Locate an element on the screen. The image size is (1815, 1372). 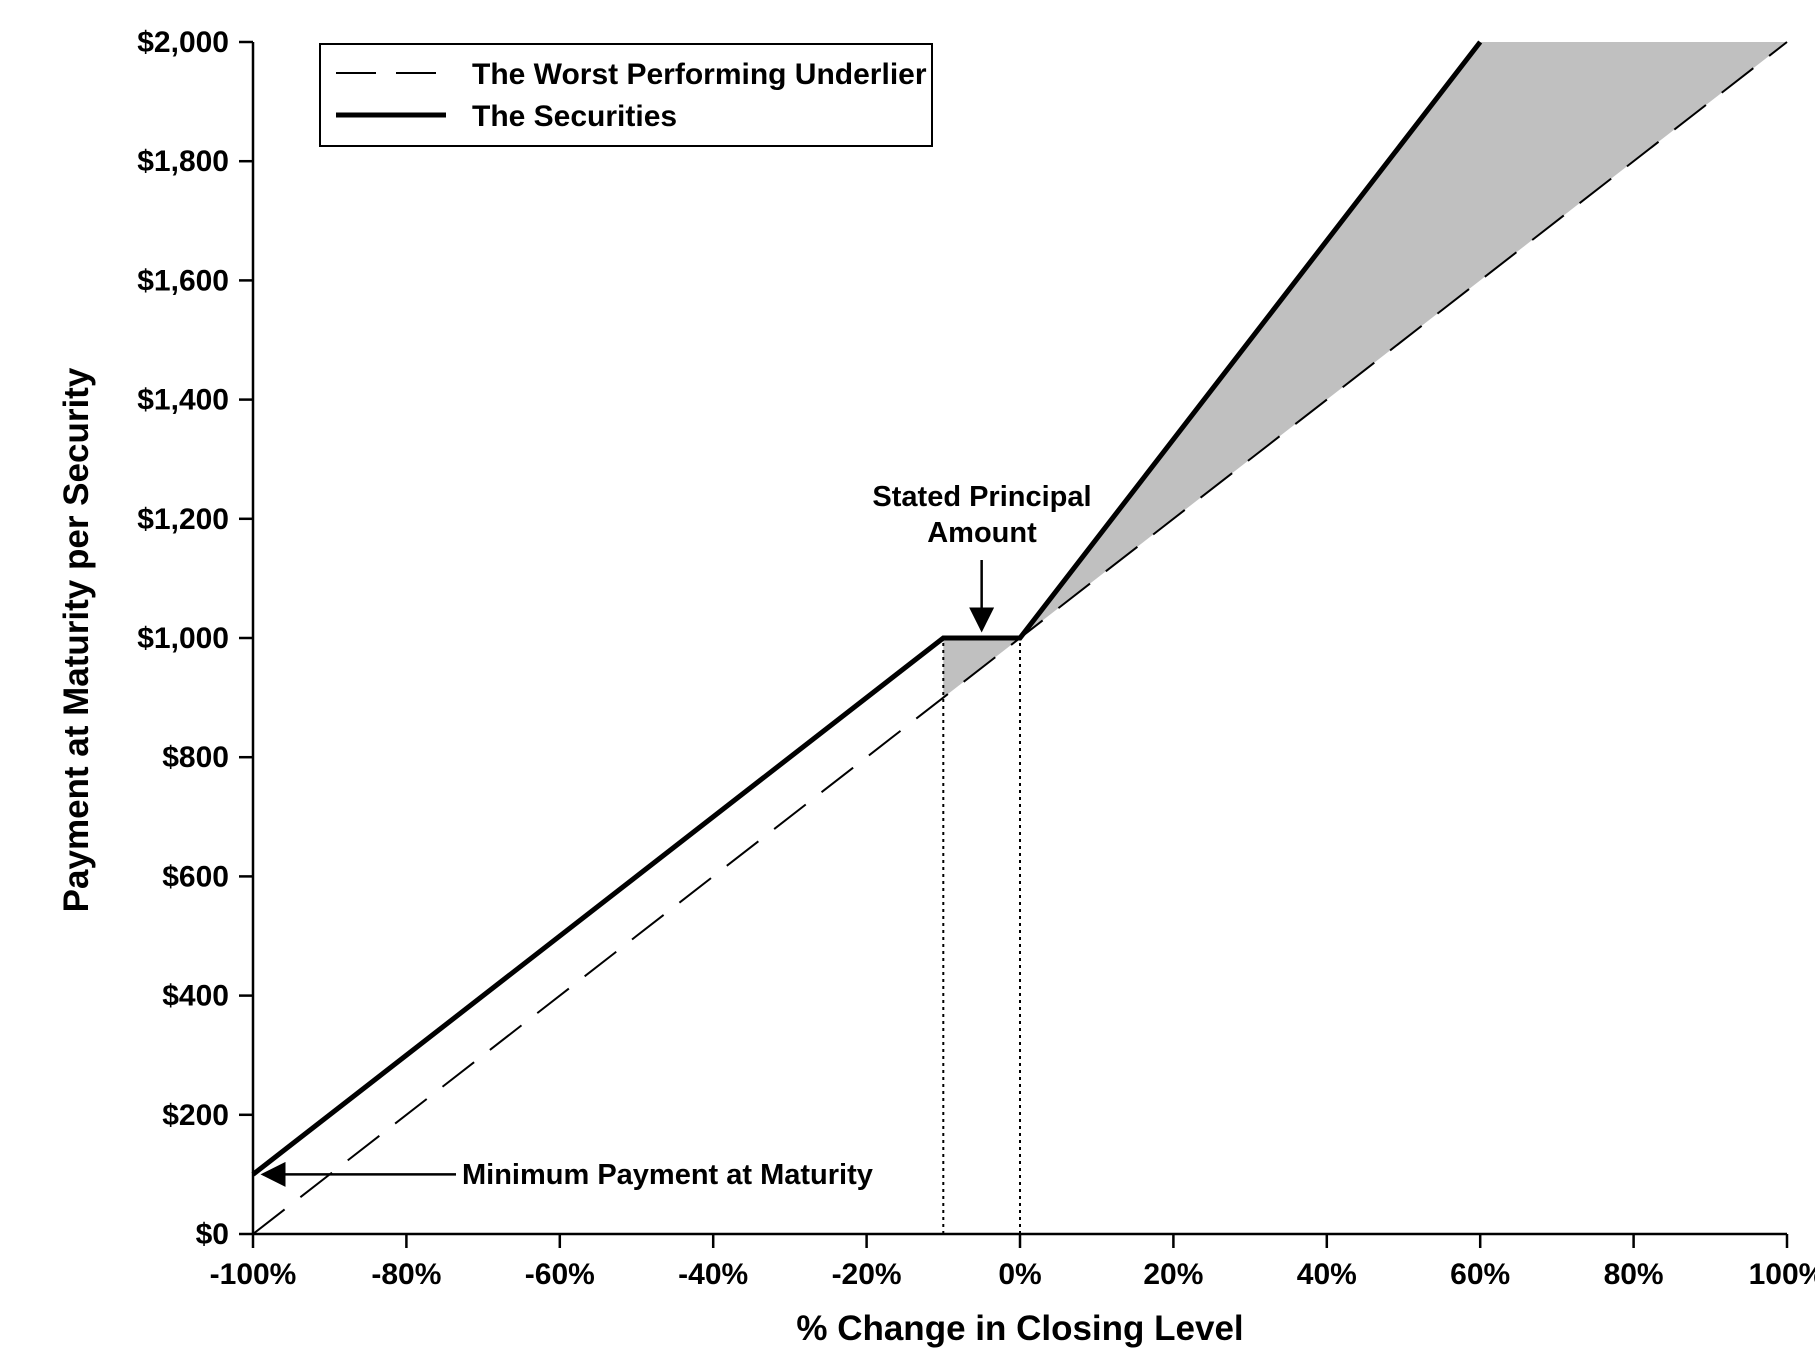
x-tick-label: 100% is located at coordinates (1782, 1274).